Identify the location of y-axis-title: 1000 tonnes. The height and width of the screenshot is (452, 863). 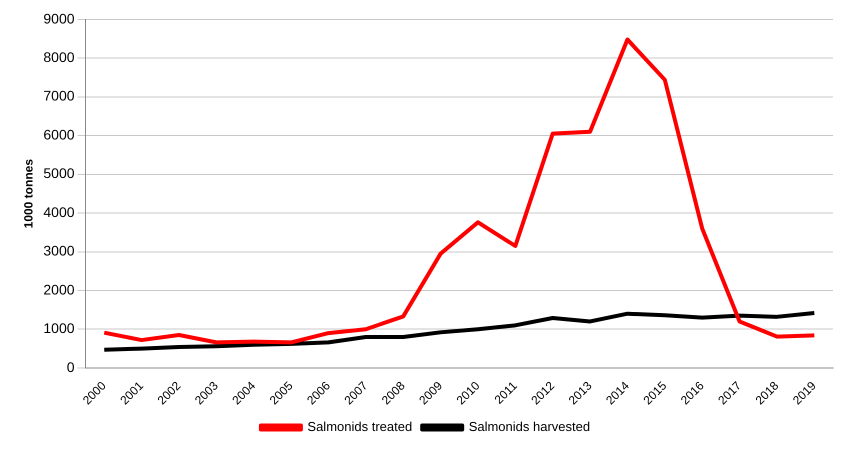
(29, 193).